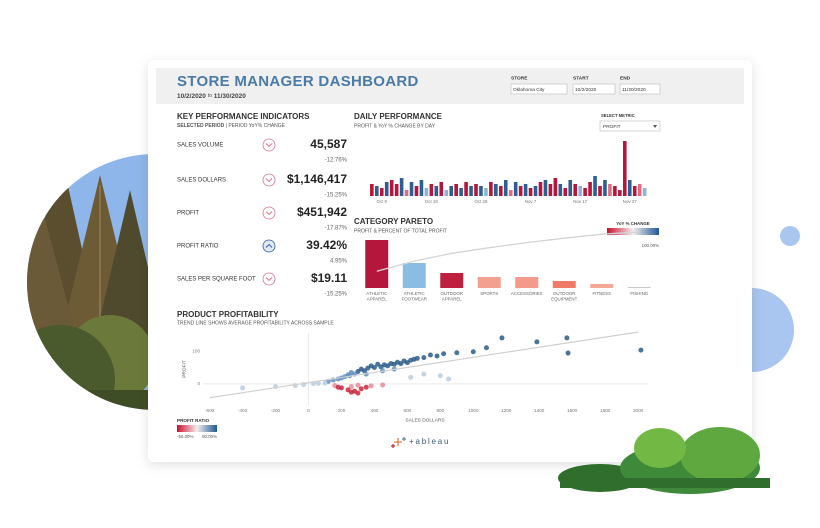 The width and height of the screenshot is (820, 528). I want to click on y-tick-label: 100, so click(196, 350).